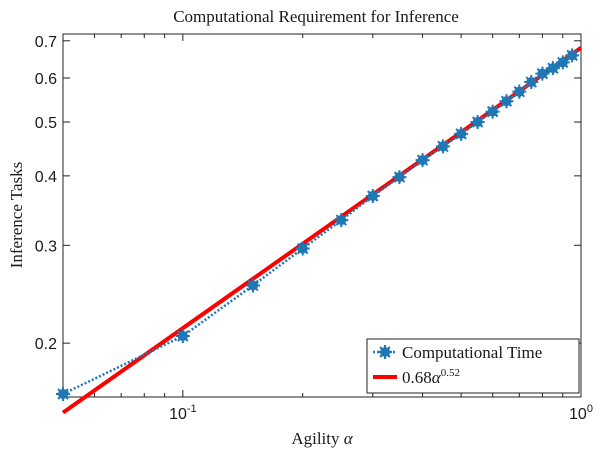 Image resolution: width=598 pixels, height=452 pixels. What do you see at coordinates (46, 79) in the screenshot?
I see `y-tick-label: 0.6` at bounding box center [46, 79].